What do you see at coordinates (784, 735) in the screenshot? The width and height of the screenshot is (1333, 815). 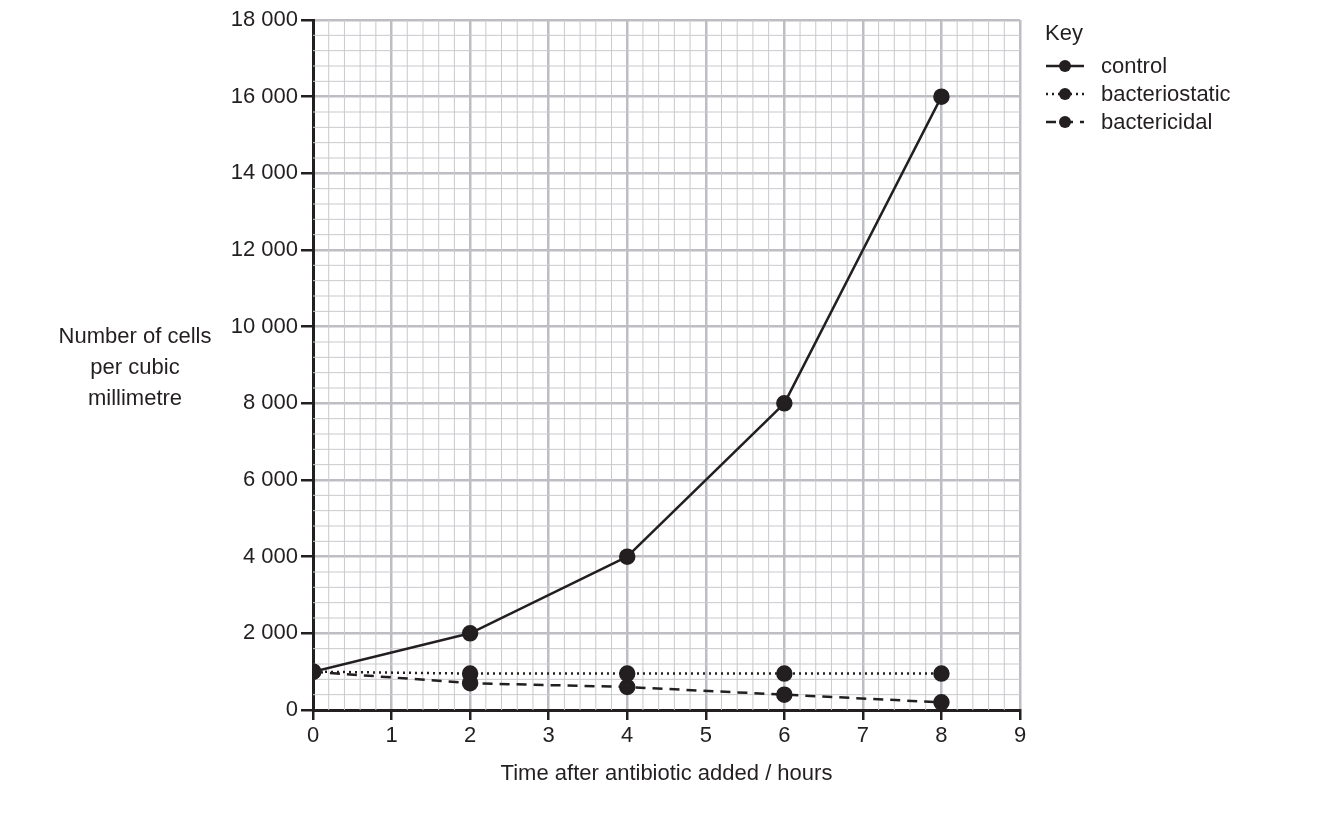 I see `x-tick-label: 6` at bounding box center [784, 735].